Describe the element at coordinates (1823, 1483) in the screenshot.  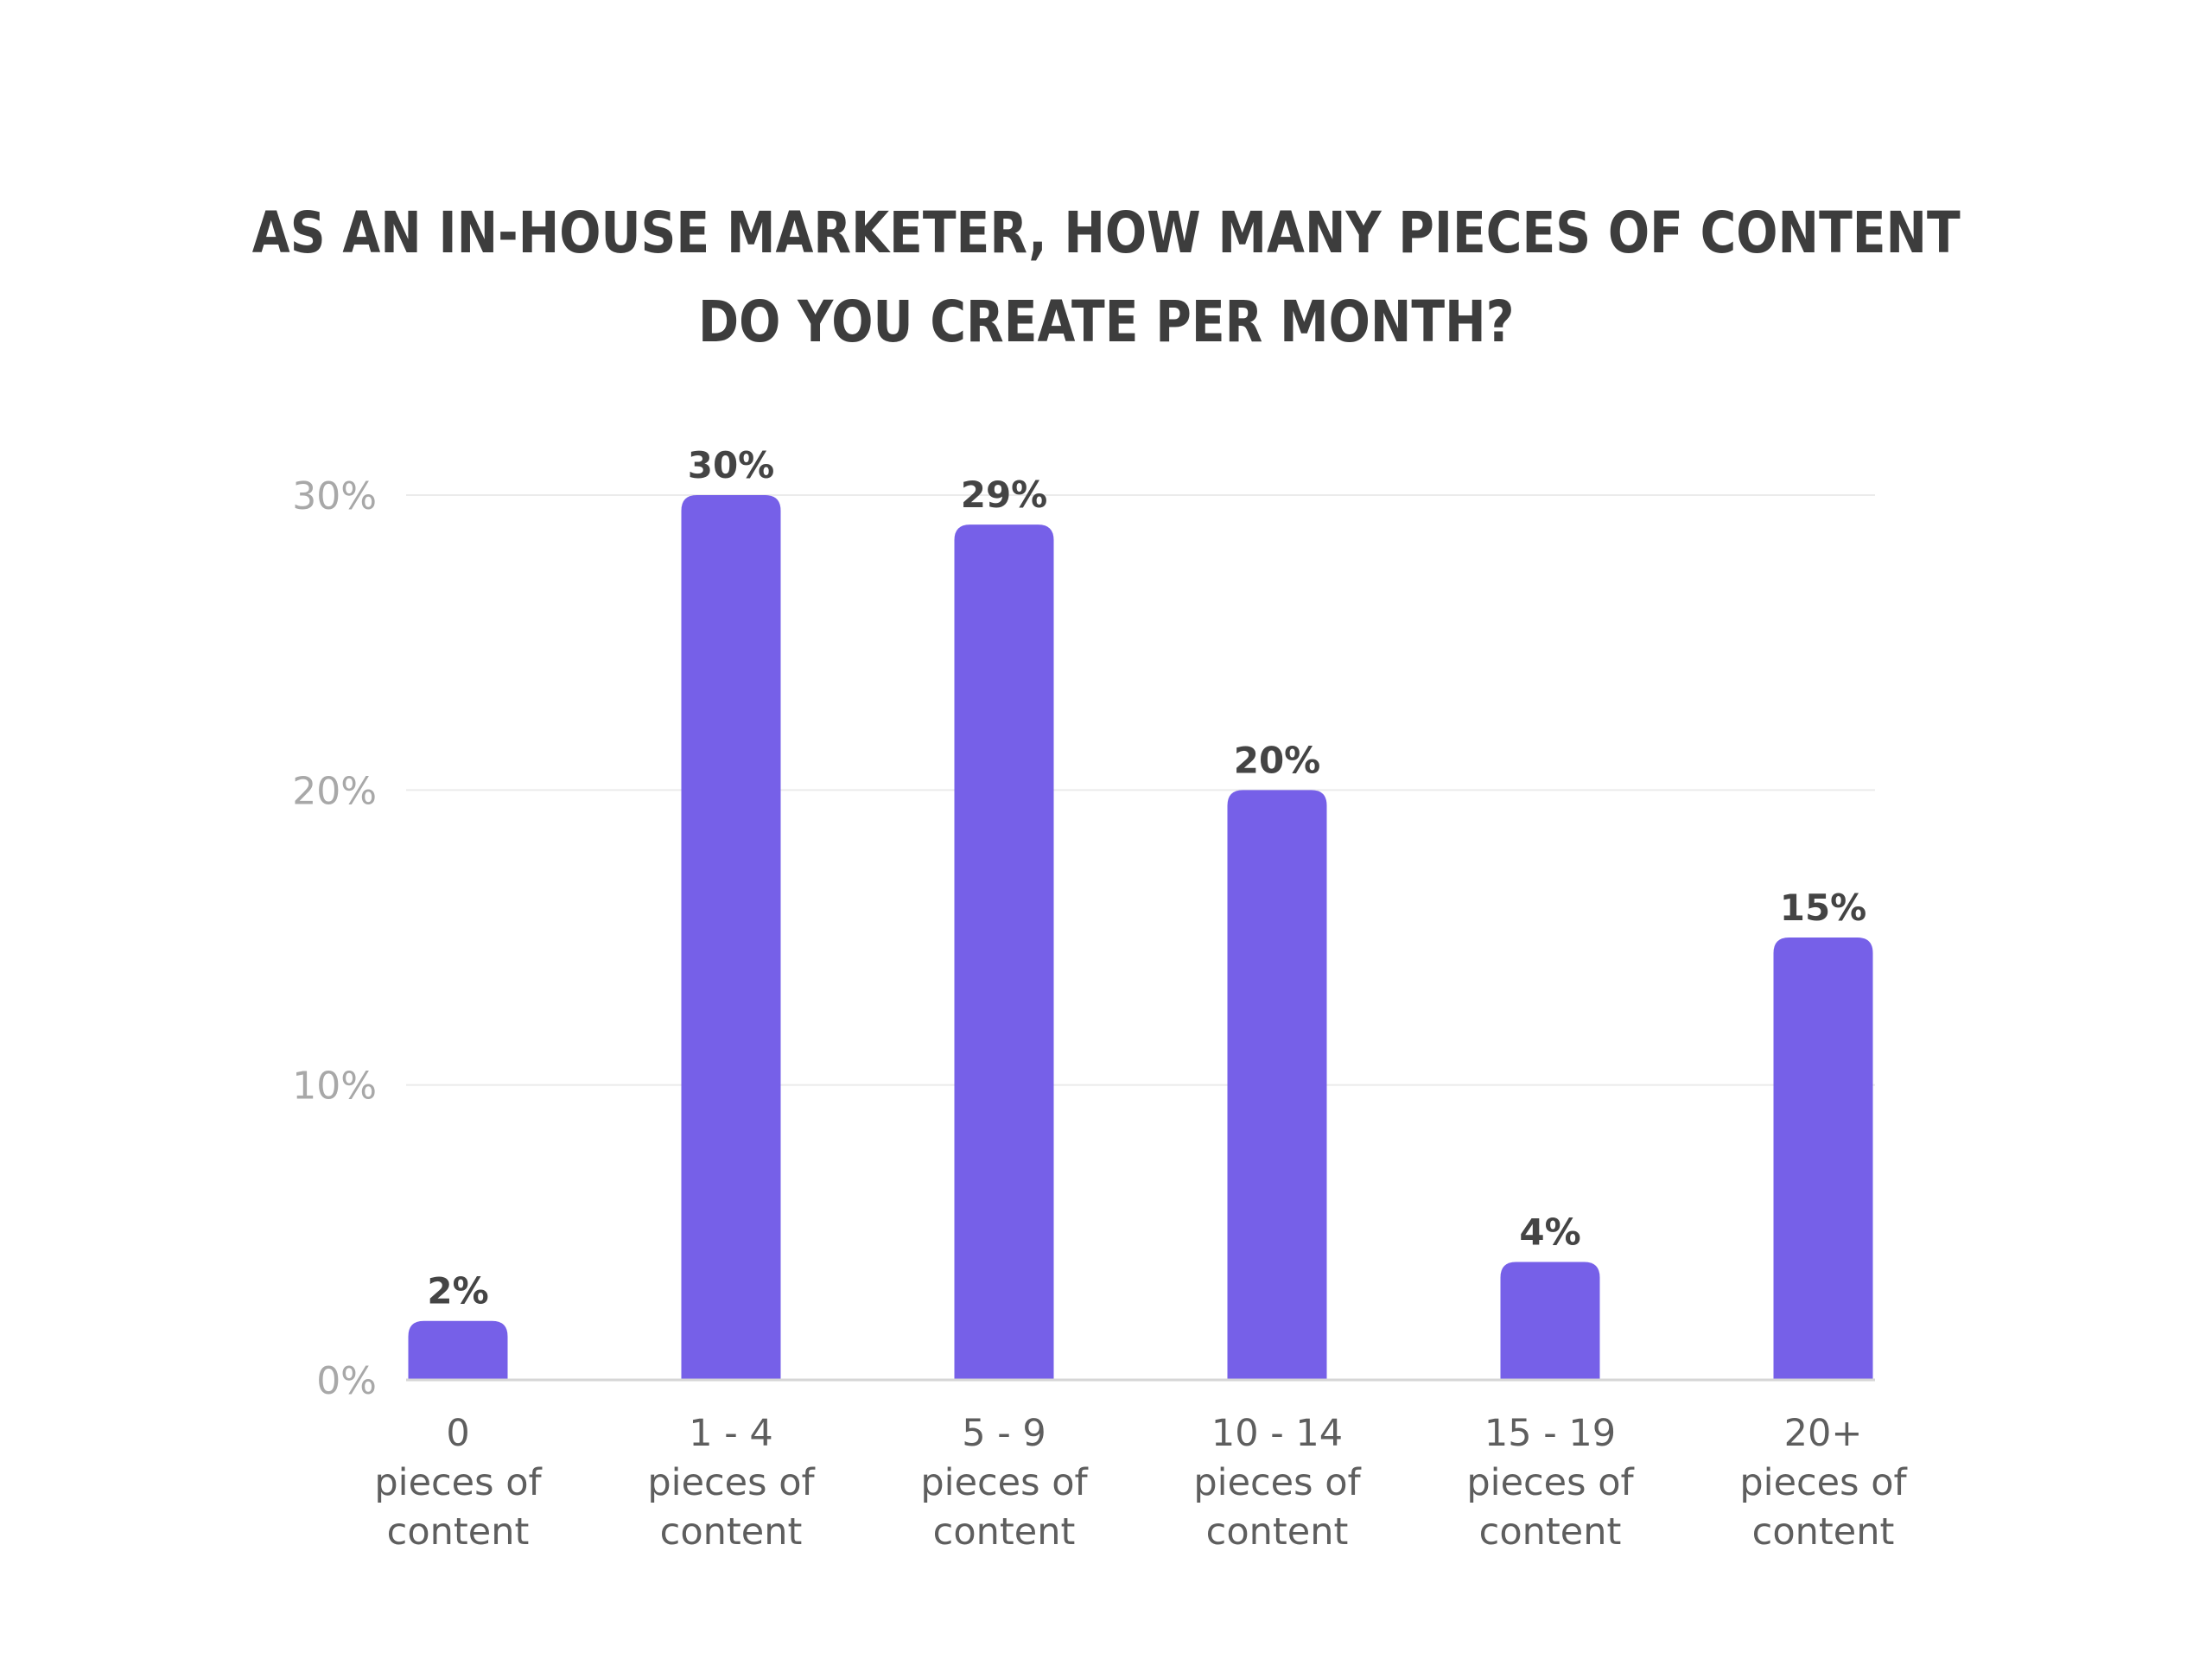
I see `x-tick-label: 20+ pieces of content` at that location.